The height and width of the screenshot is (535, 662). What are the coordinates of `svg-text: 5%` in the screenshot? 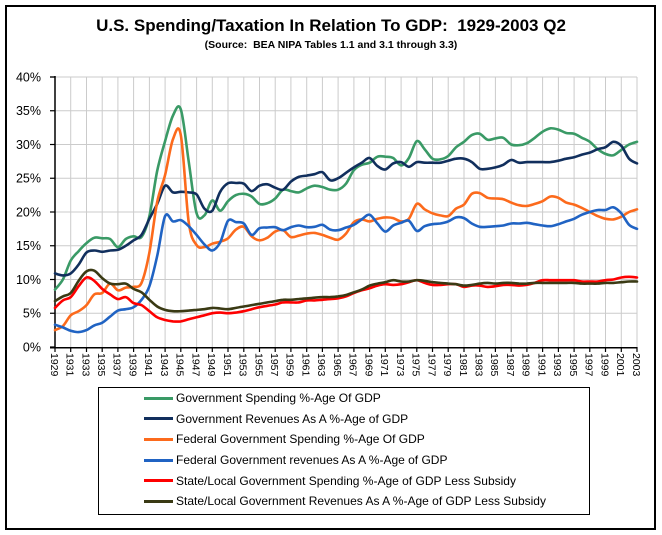 It's located at (32, 314).